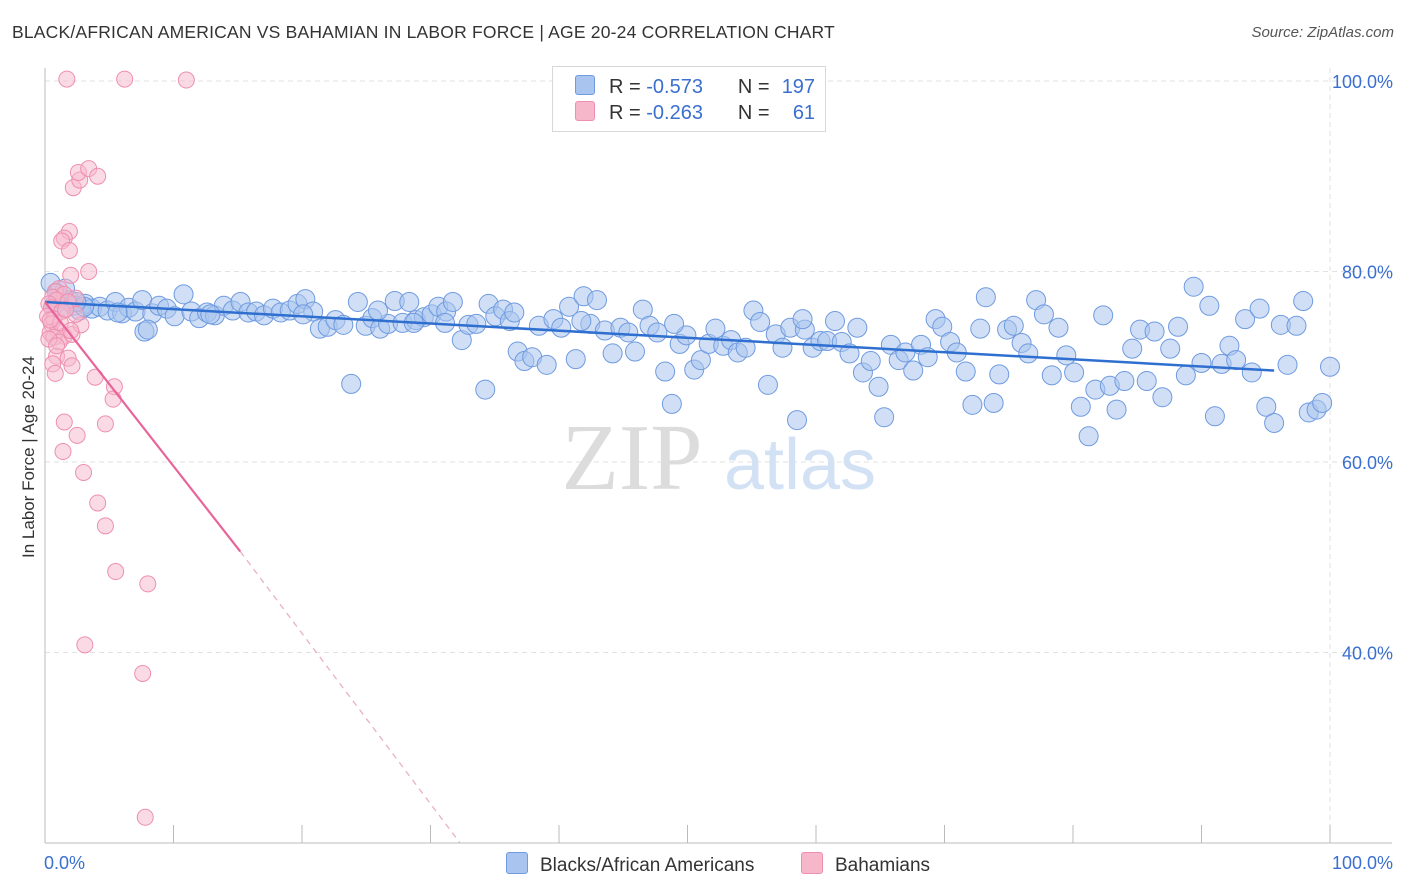 This screenshot has width=1406, height=892. I want to click on series-bahamians-points, so click(117, 448).